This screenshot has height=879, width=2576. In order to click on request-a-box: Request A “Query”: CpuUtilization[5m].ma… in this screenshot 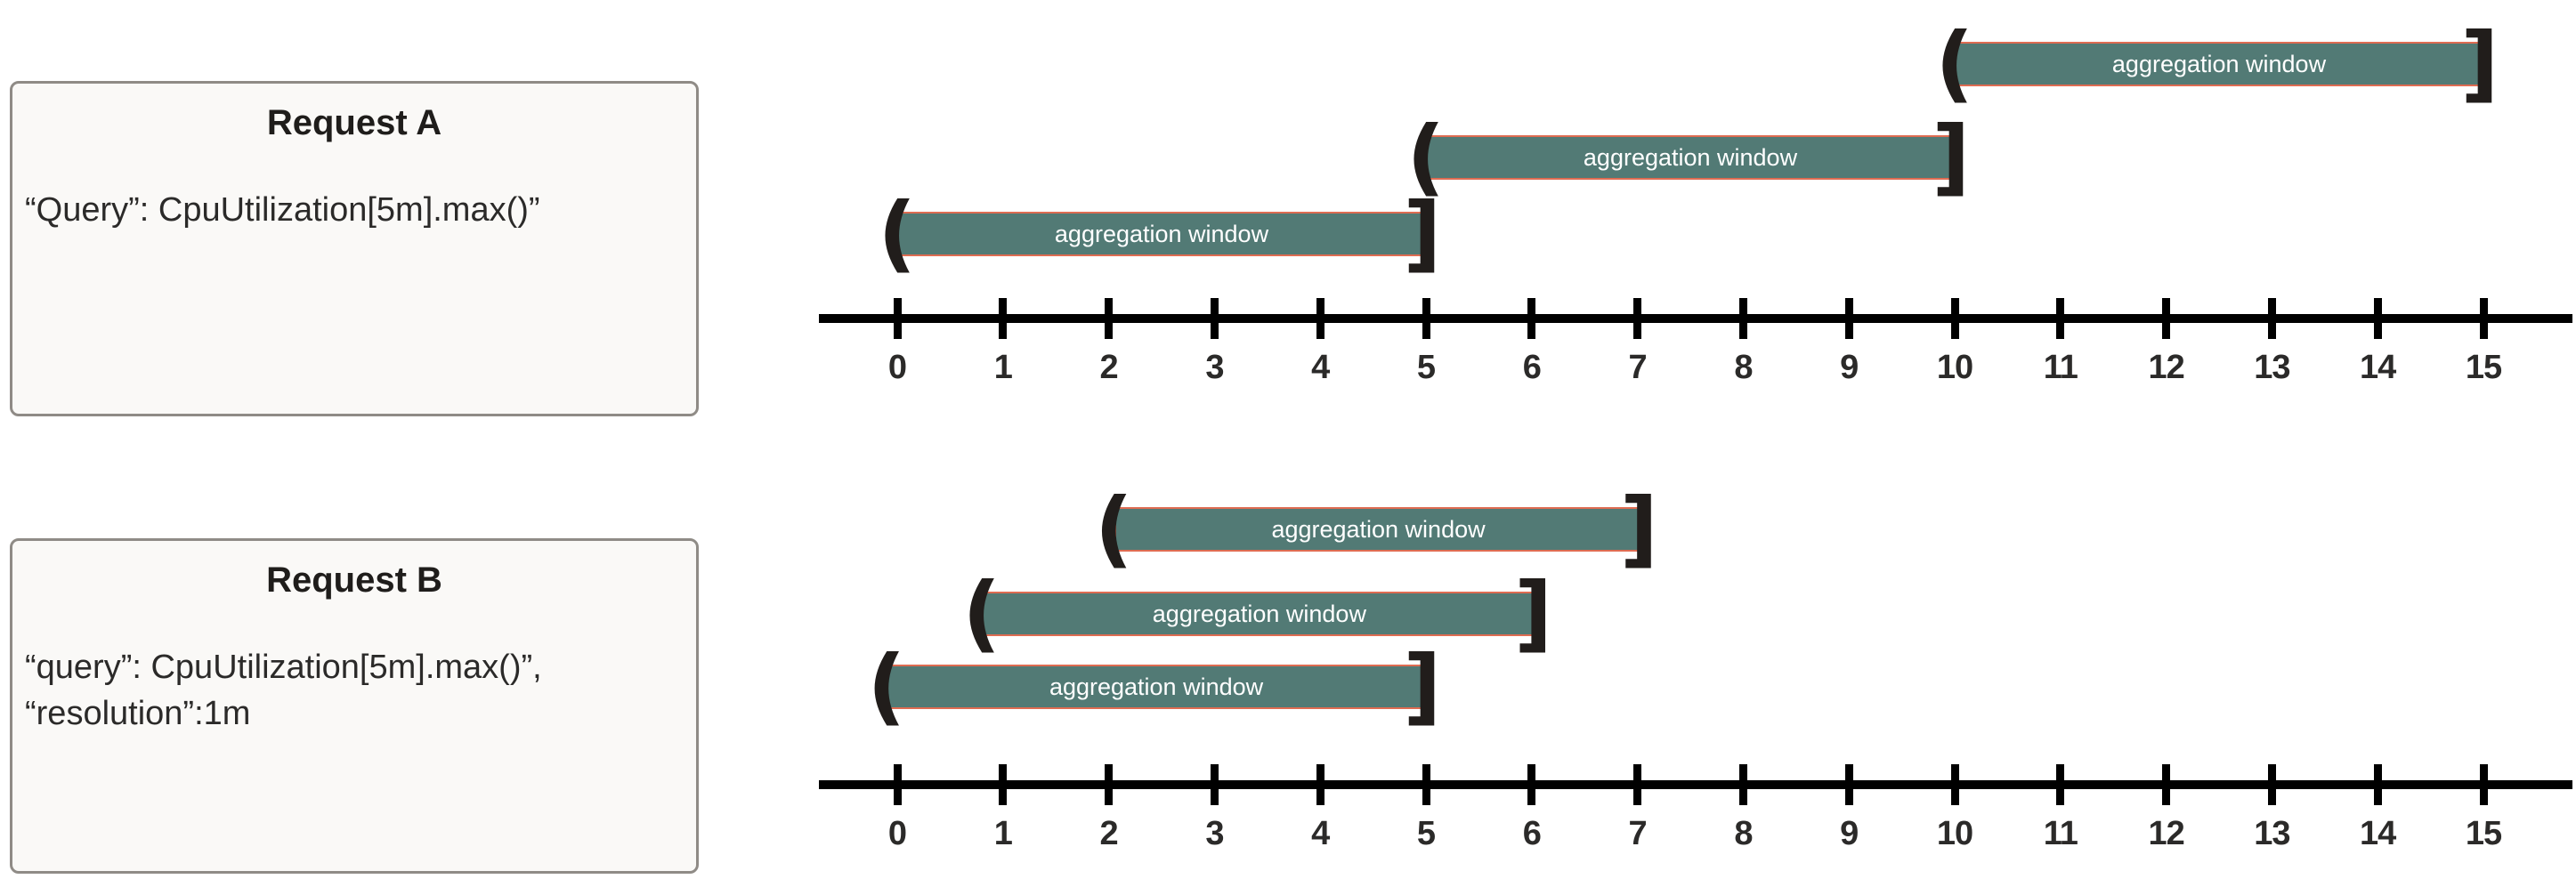, I will do `click(355, 248)`.